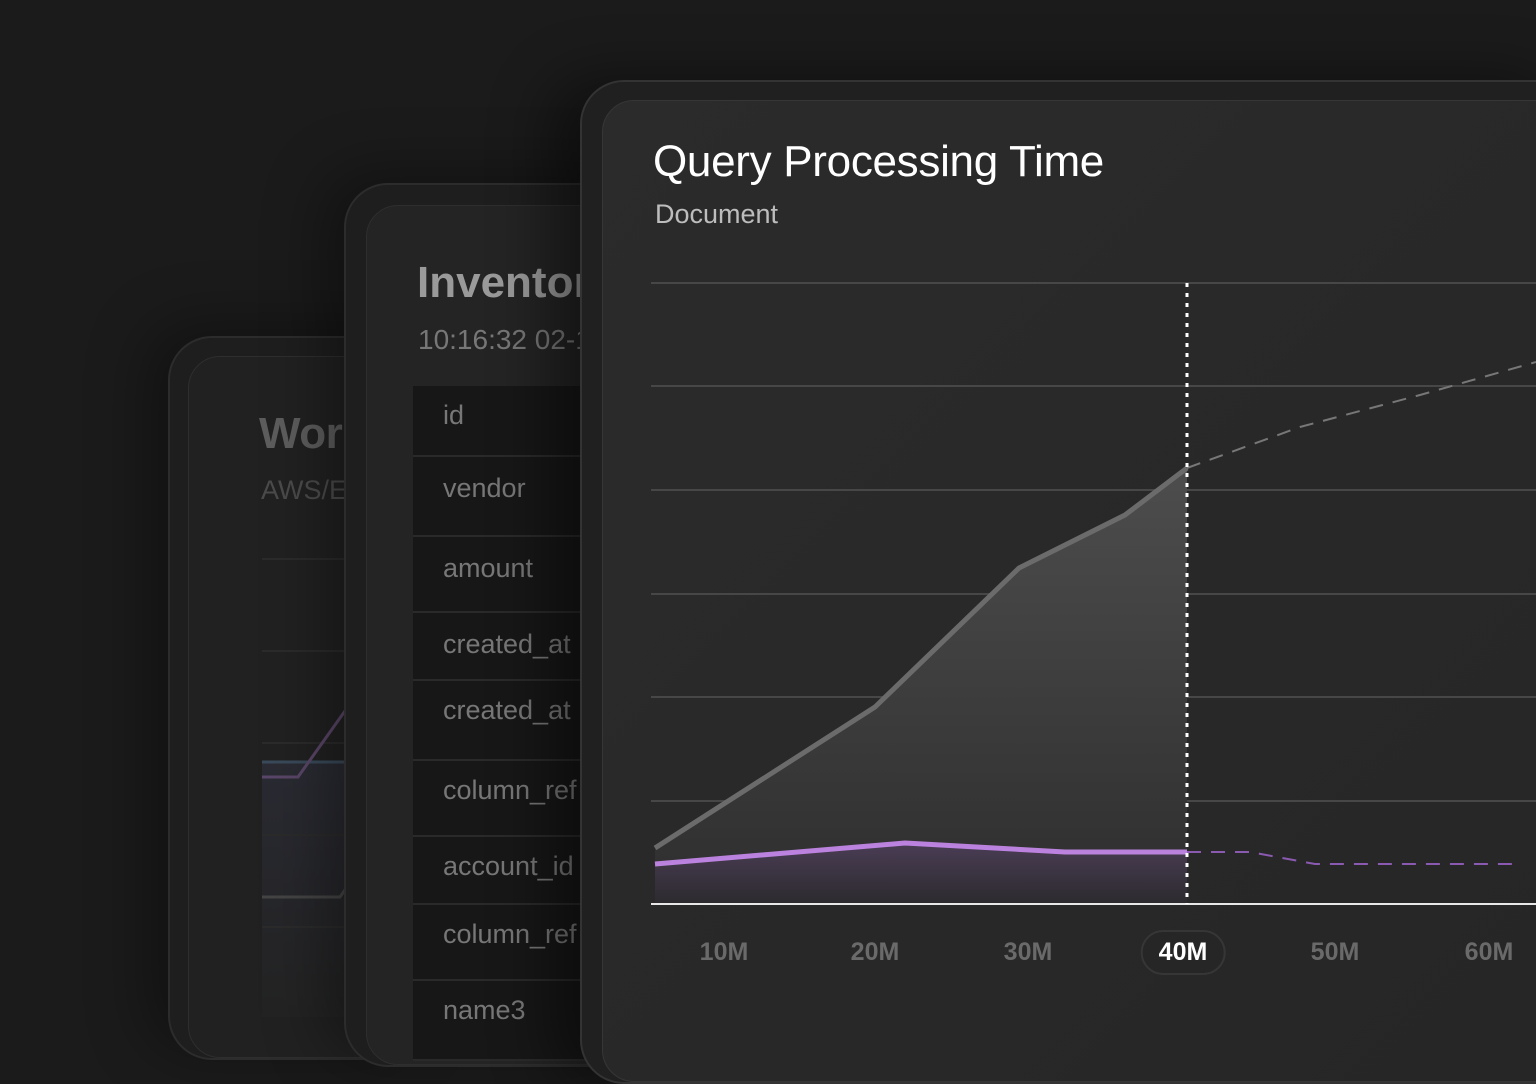  Describe the element at coordinates (724, 952) in the screenshot. I see `x-tick-10m: 10M` at that location.